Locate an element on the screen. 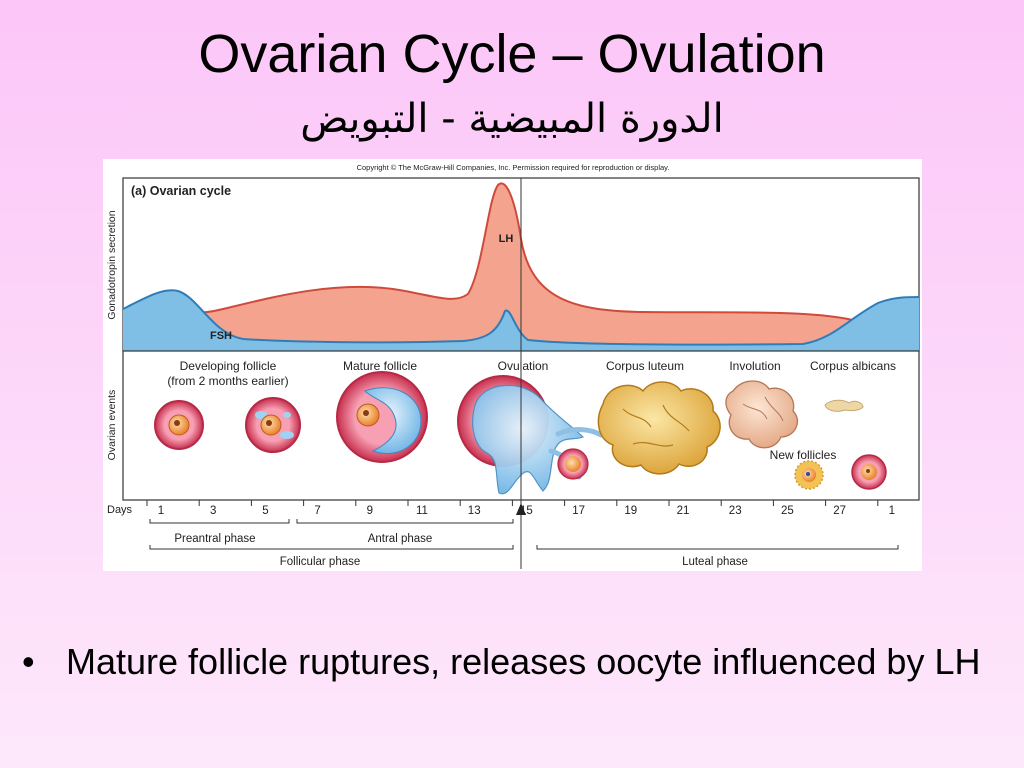 The image size is (1024, 768). involution-body is located at coordinates (761, 414).